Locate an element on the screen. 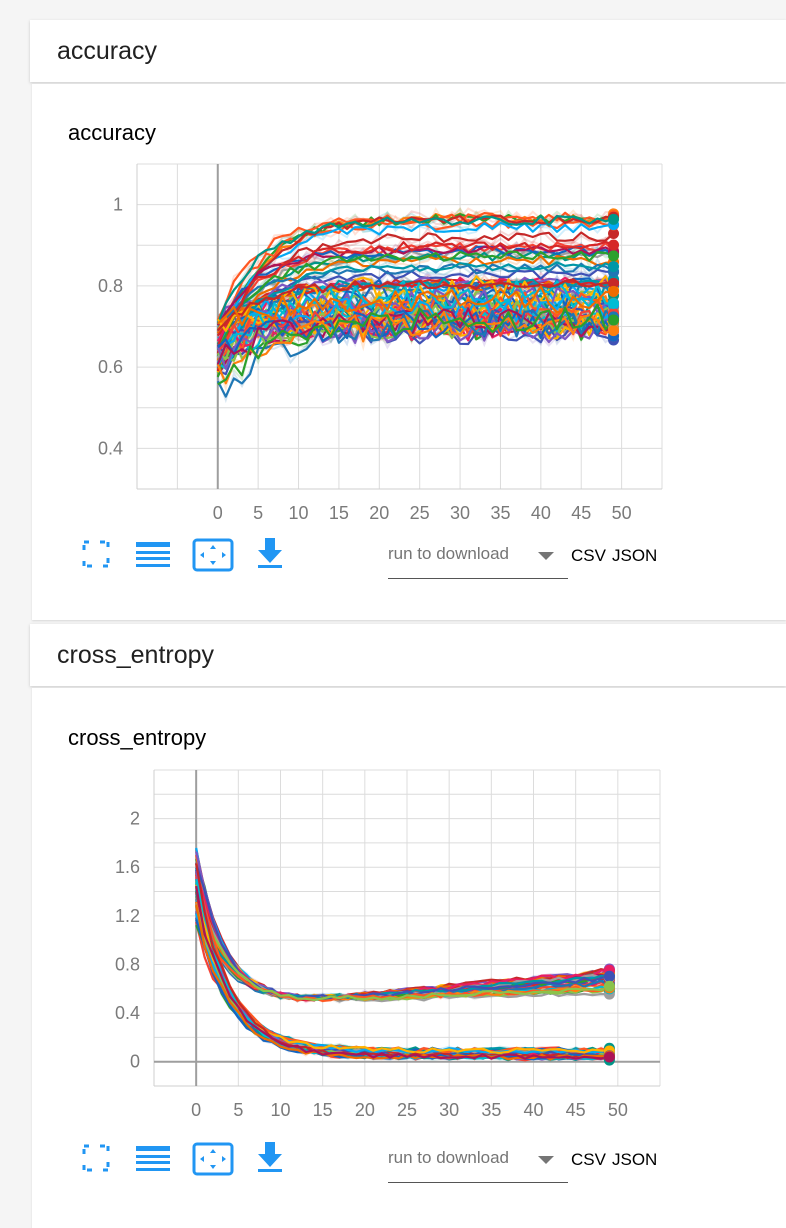 The image size is (786, 1228). card-header-accuracy: accuracy is located at coordinates (408, 51).